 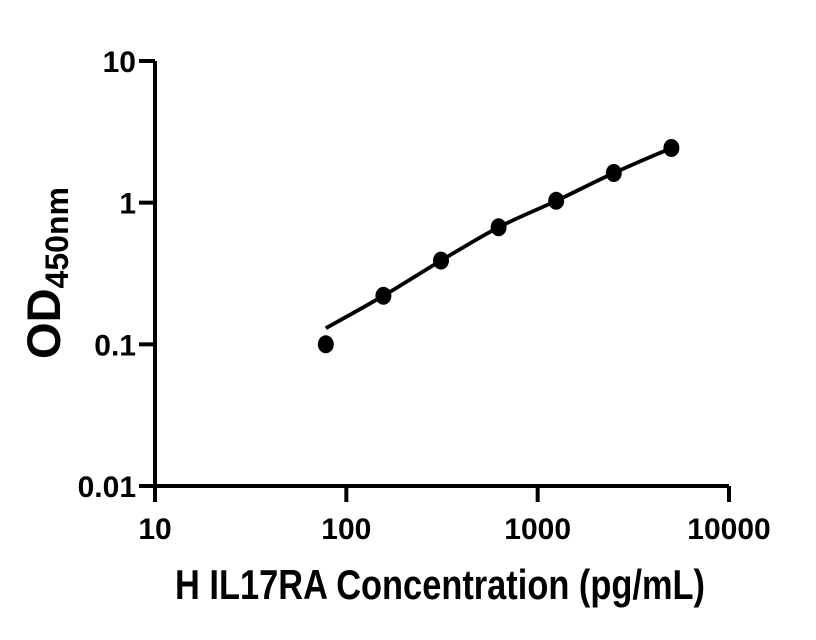 I want to click on x-tick-label: 100, so click(x=346, y=529).